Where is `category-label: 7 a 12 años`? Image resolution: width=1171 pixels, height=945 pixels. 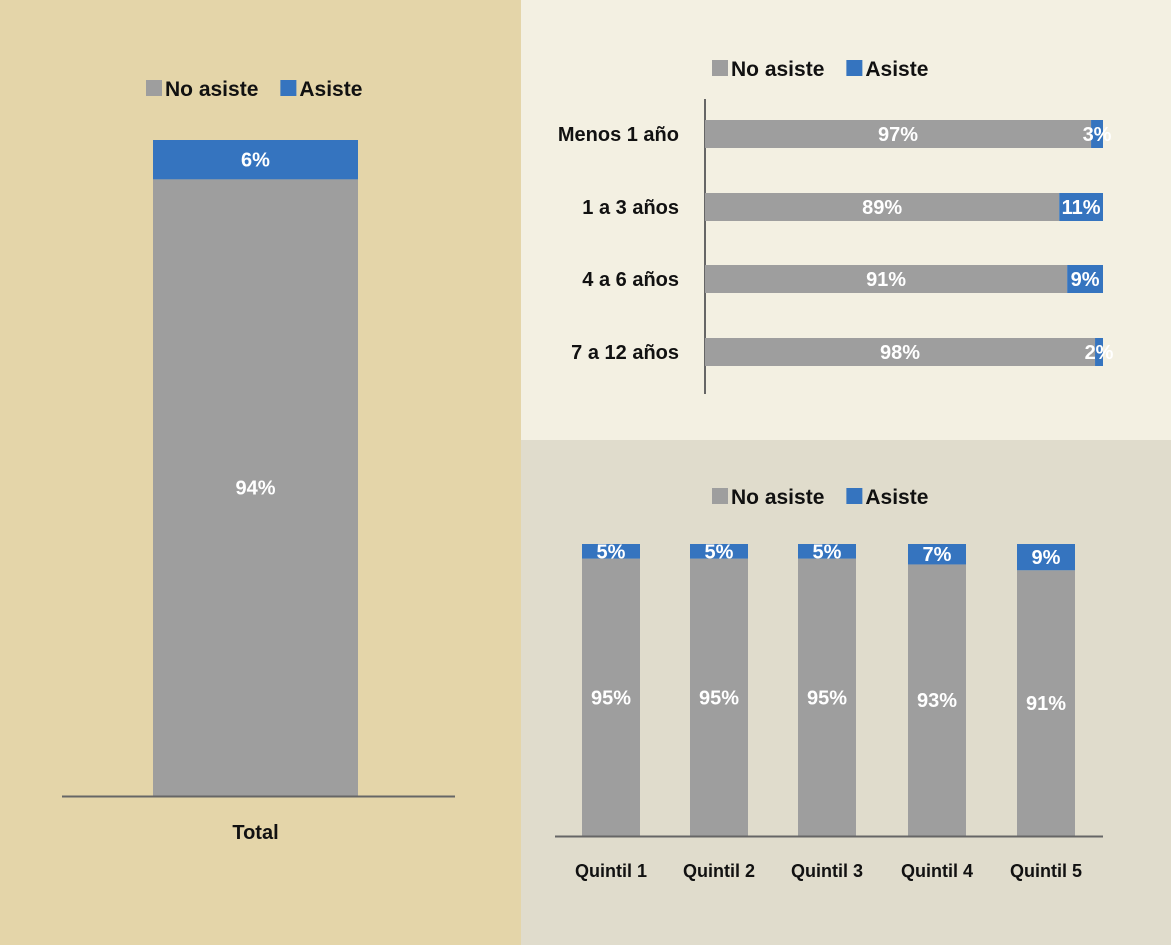 category-label: 7 a 12 años is located at coordinates (625, 353).